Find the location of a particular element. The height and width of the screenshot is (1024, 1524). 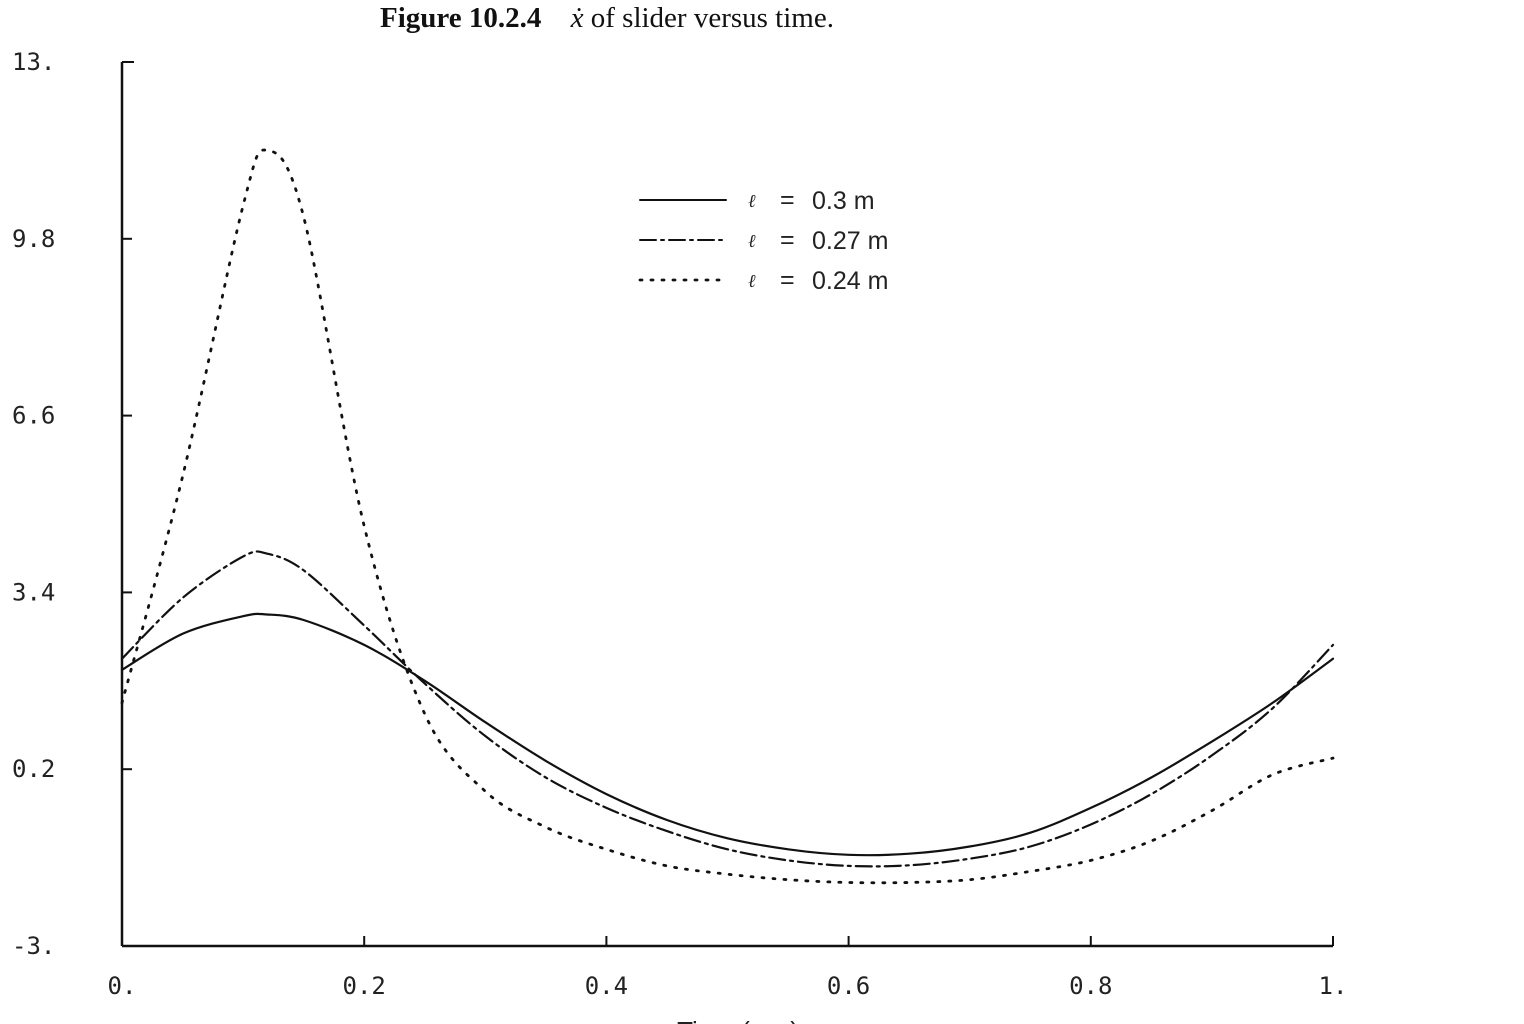

figure-caption: Figure 10.2.4 ẋ of slider versus time. is located at coordinates (650, 18).